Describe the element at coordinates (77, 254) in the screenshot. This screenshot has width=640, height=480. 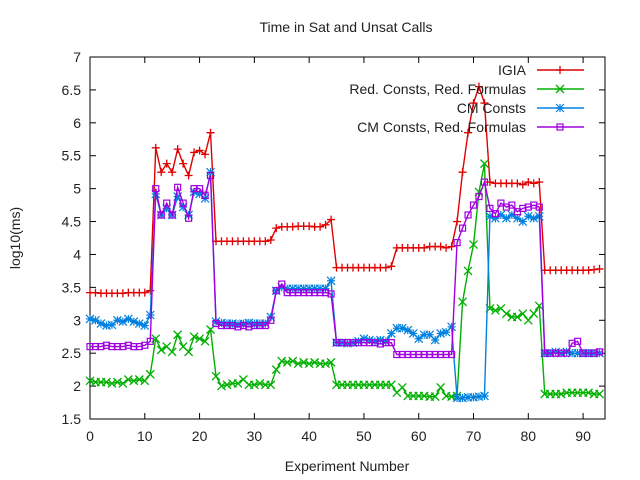
I see `y-tick-label: 4` at that location.